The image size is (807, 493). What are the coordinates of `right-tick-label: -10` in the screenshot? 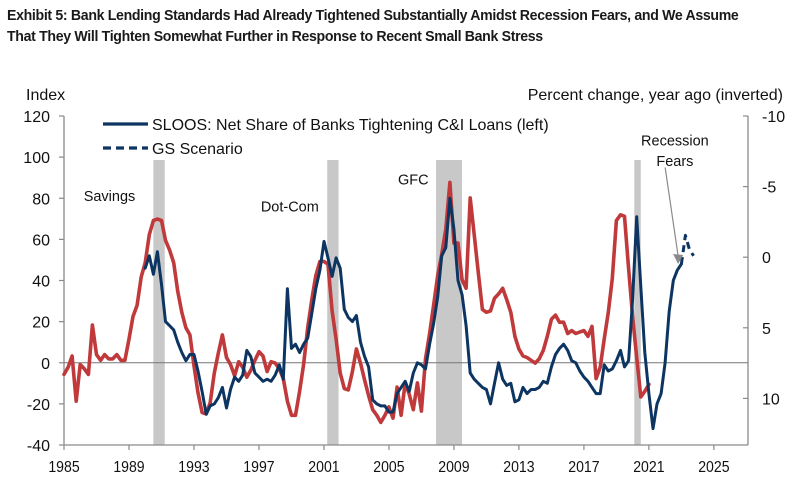 It's located at (773, 117).